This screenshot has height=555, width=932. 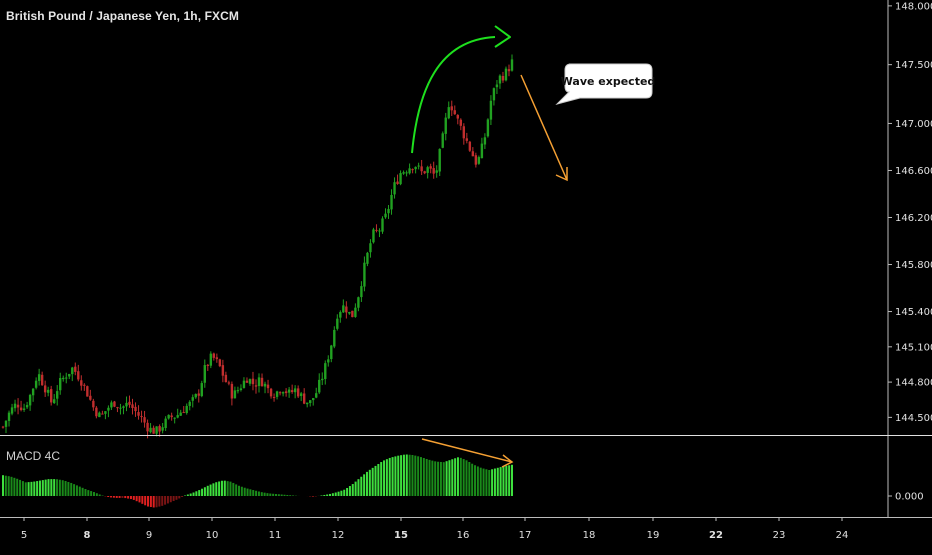 I want to click on macd-divergence-arrowhead, so click(x=507, y=461).